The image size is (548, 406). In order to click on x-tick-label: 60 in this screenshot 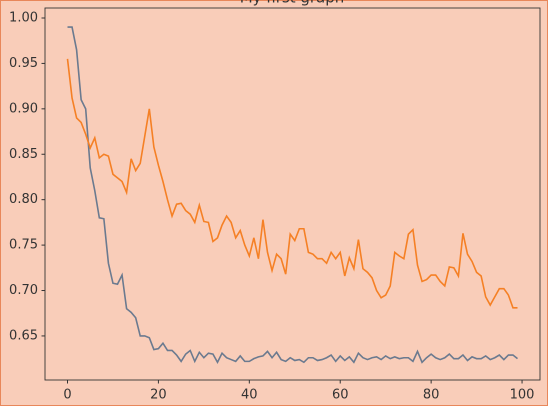, I will do `click(340, 395)`.